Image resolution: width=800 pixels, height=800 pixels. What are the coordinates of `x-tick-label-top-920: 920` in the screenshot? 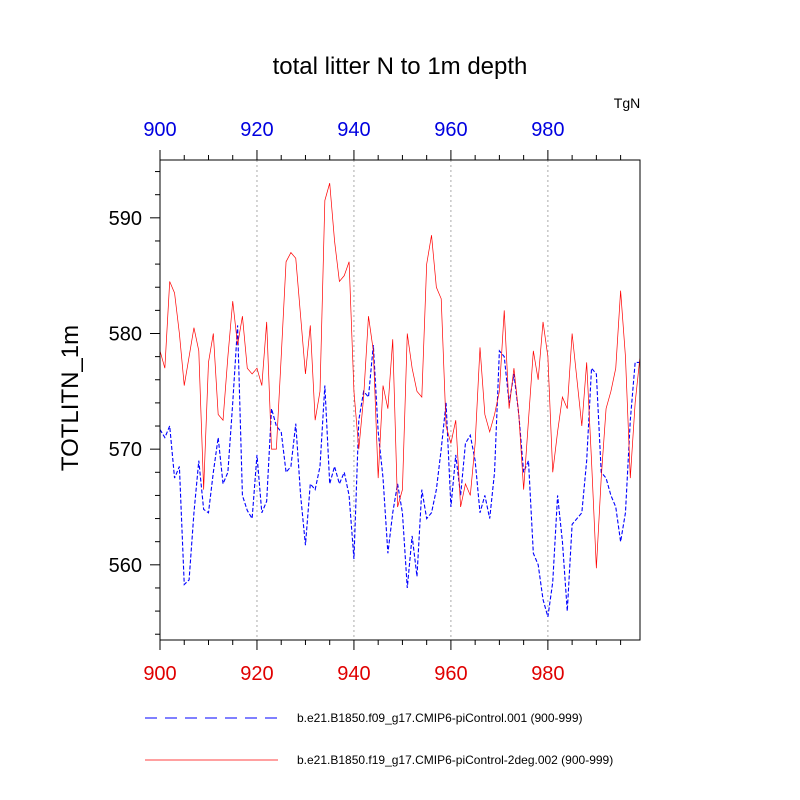 It's located at (256, 130).